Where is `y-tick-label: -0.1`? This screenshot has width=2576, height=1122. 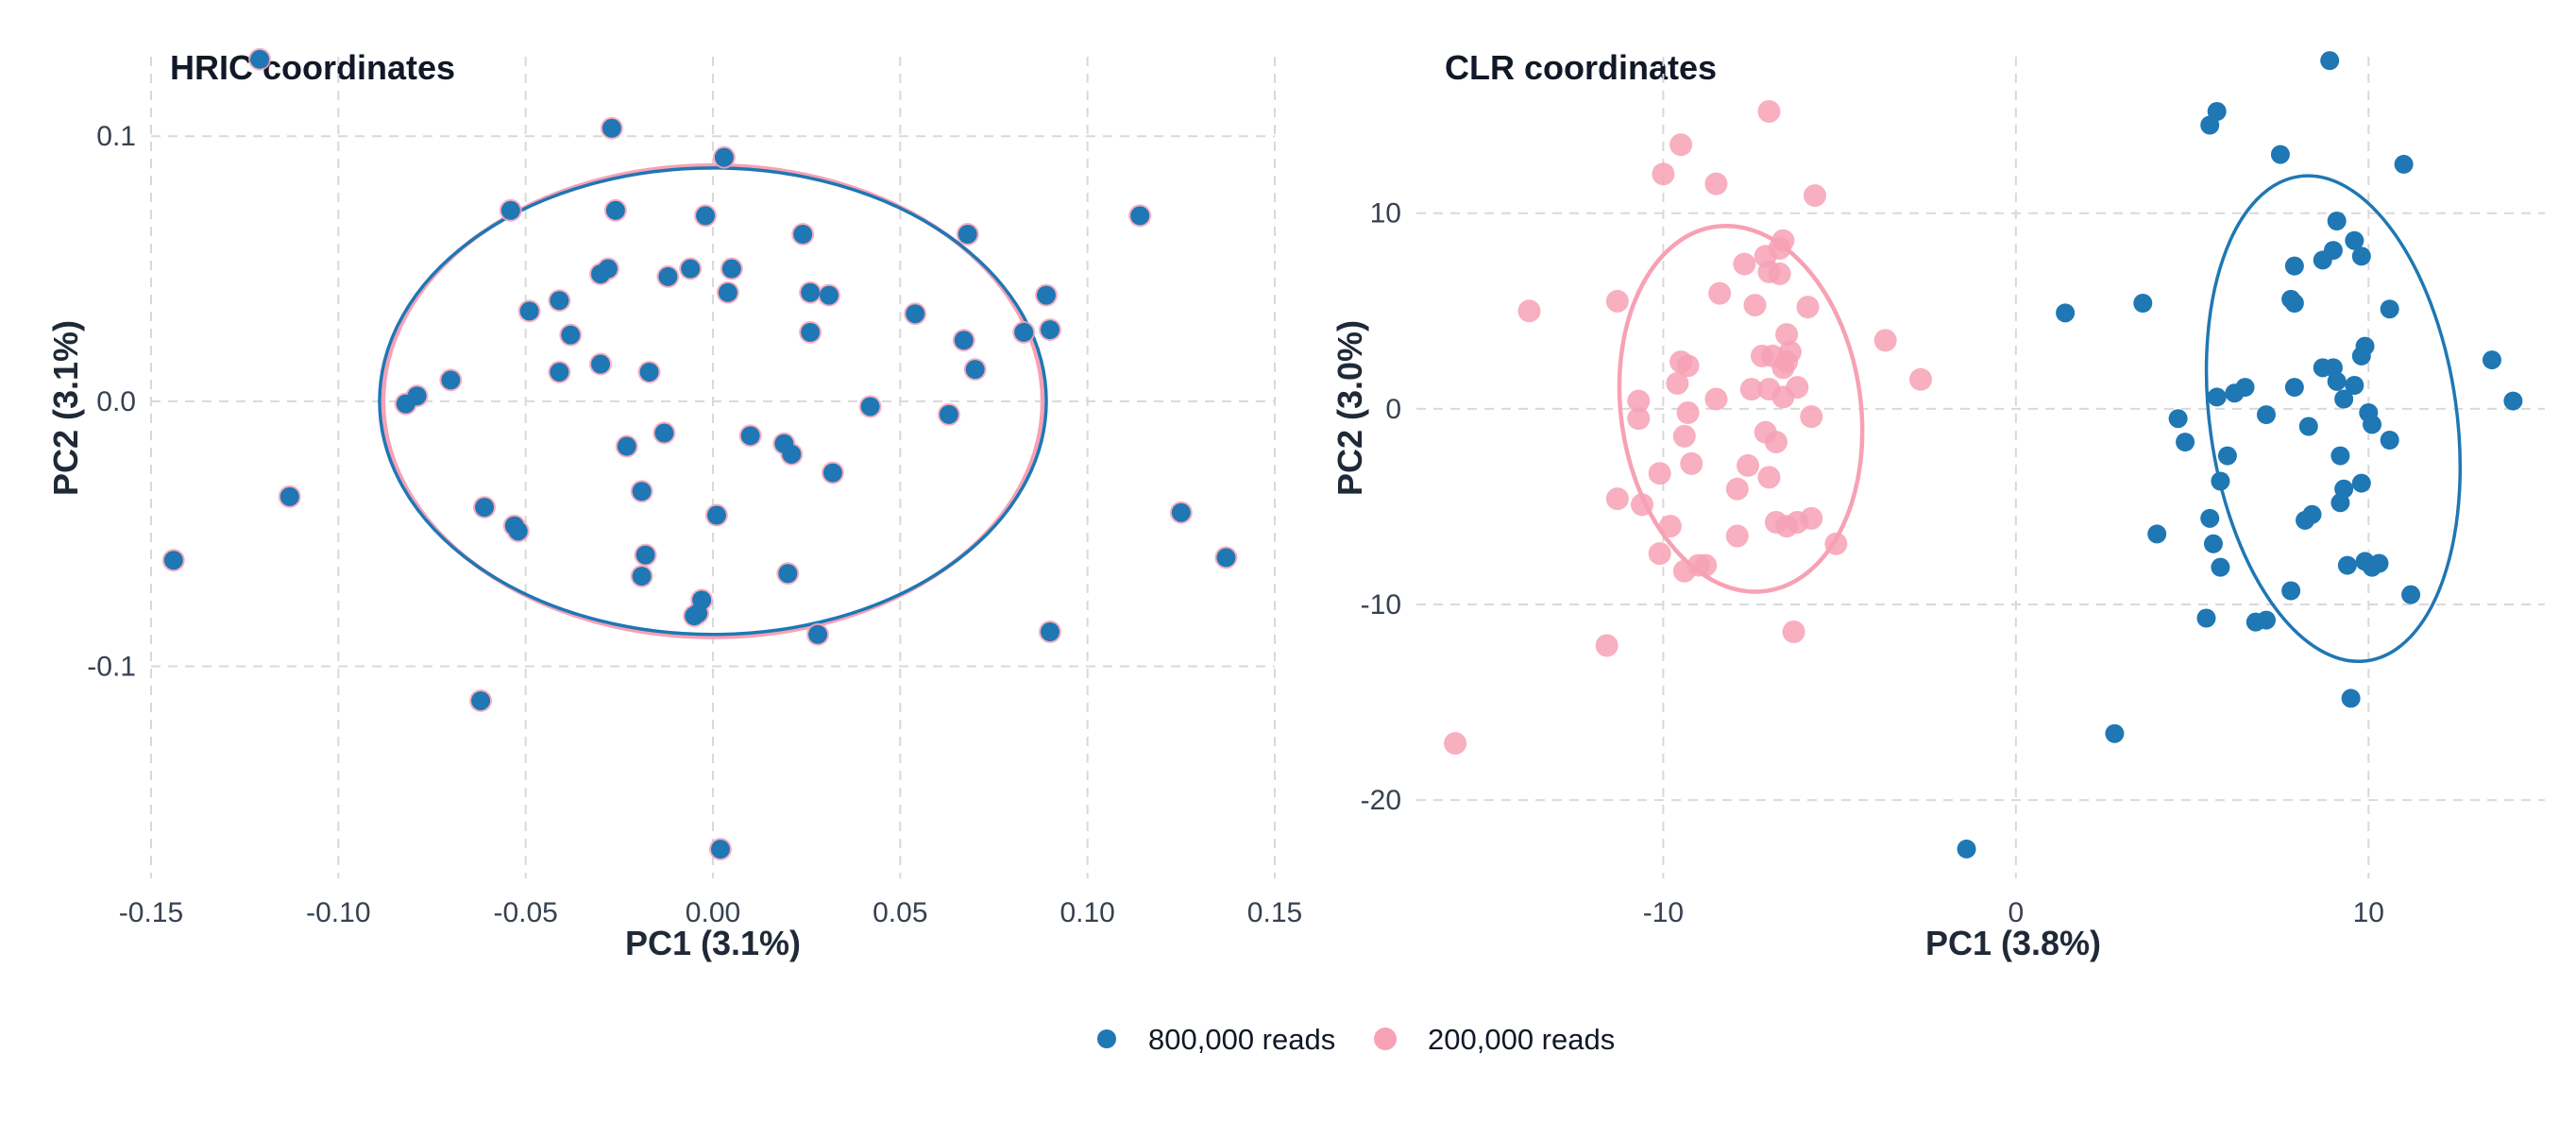
y-tick-label: -0.1 is located at coordinates (111, 666).